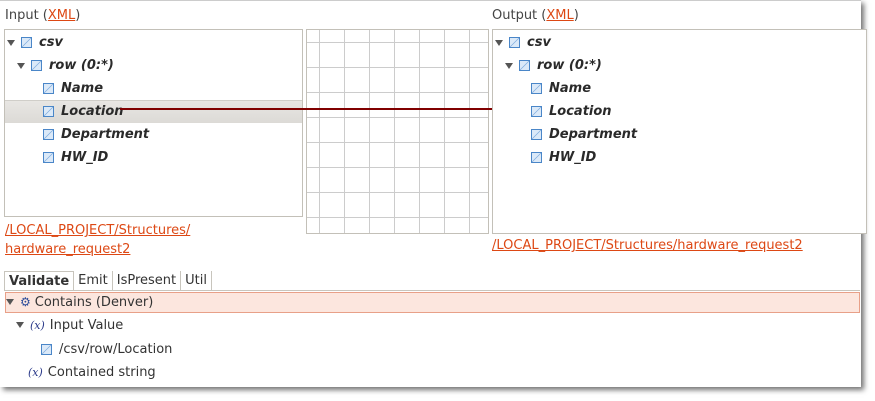 Image resolution: width=875 pixels, height=401 pixels. I want to click on tab-divider, so click(432, 290).